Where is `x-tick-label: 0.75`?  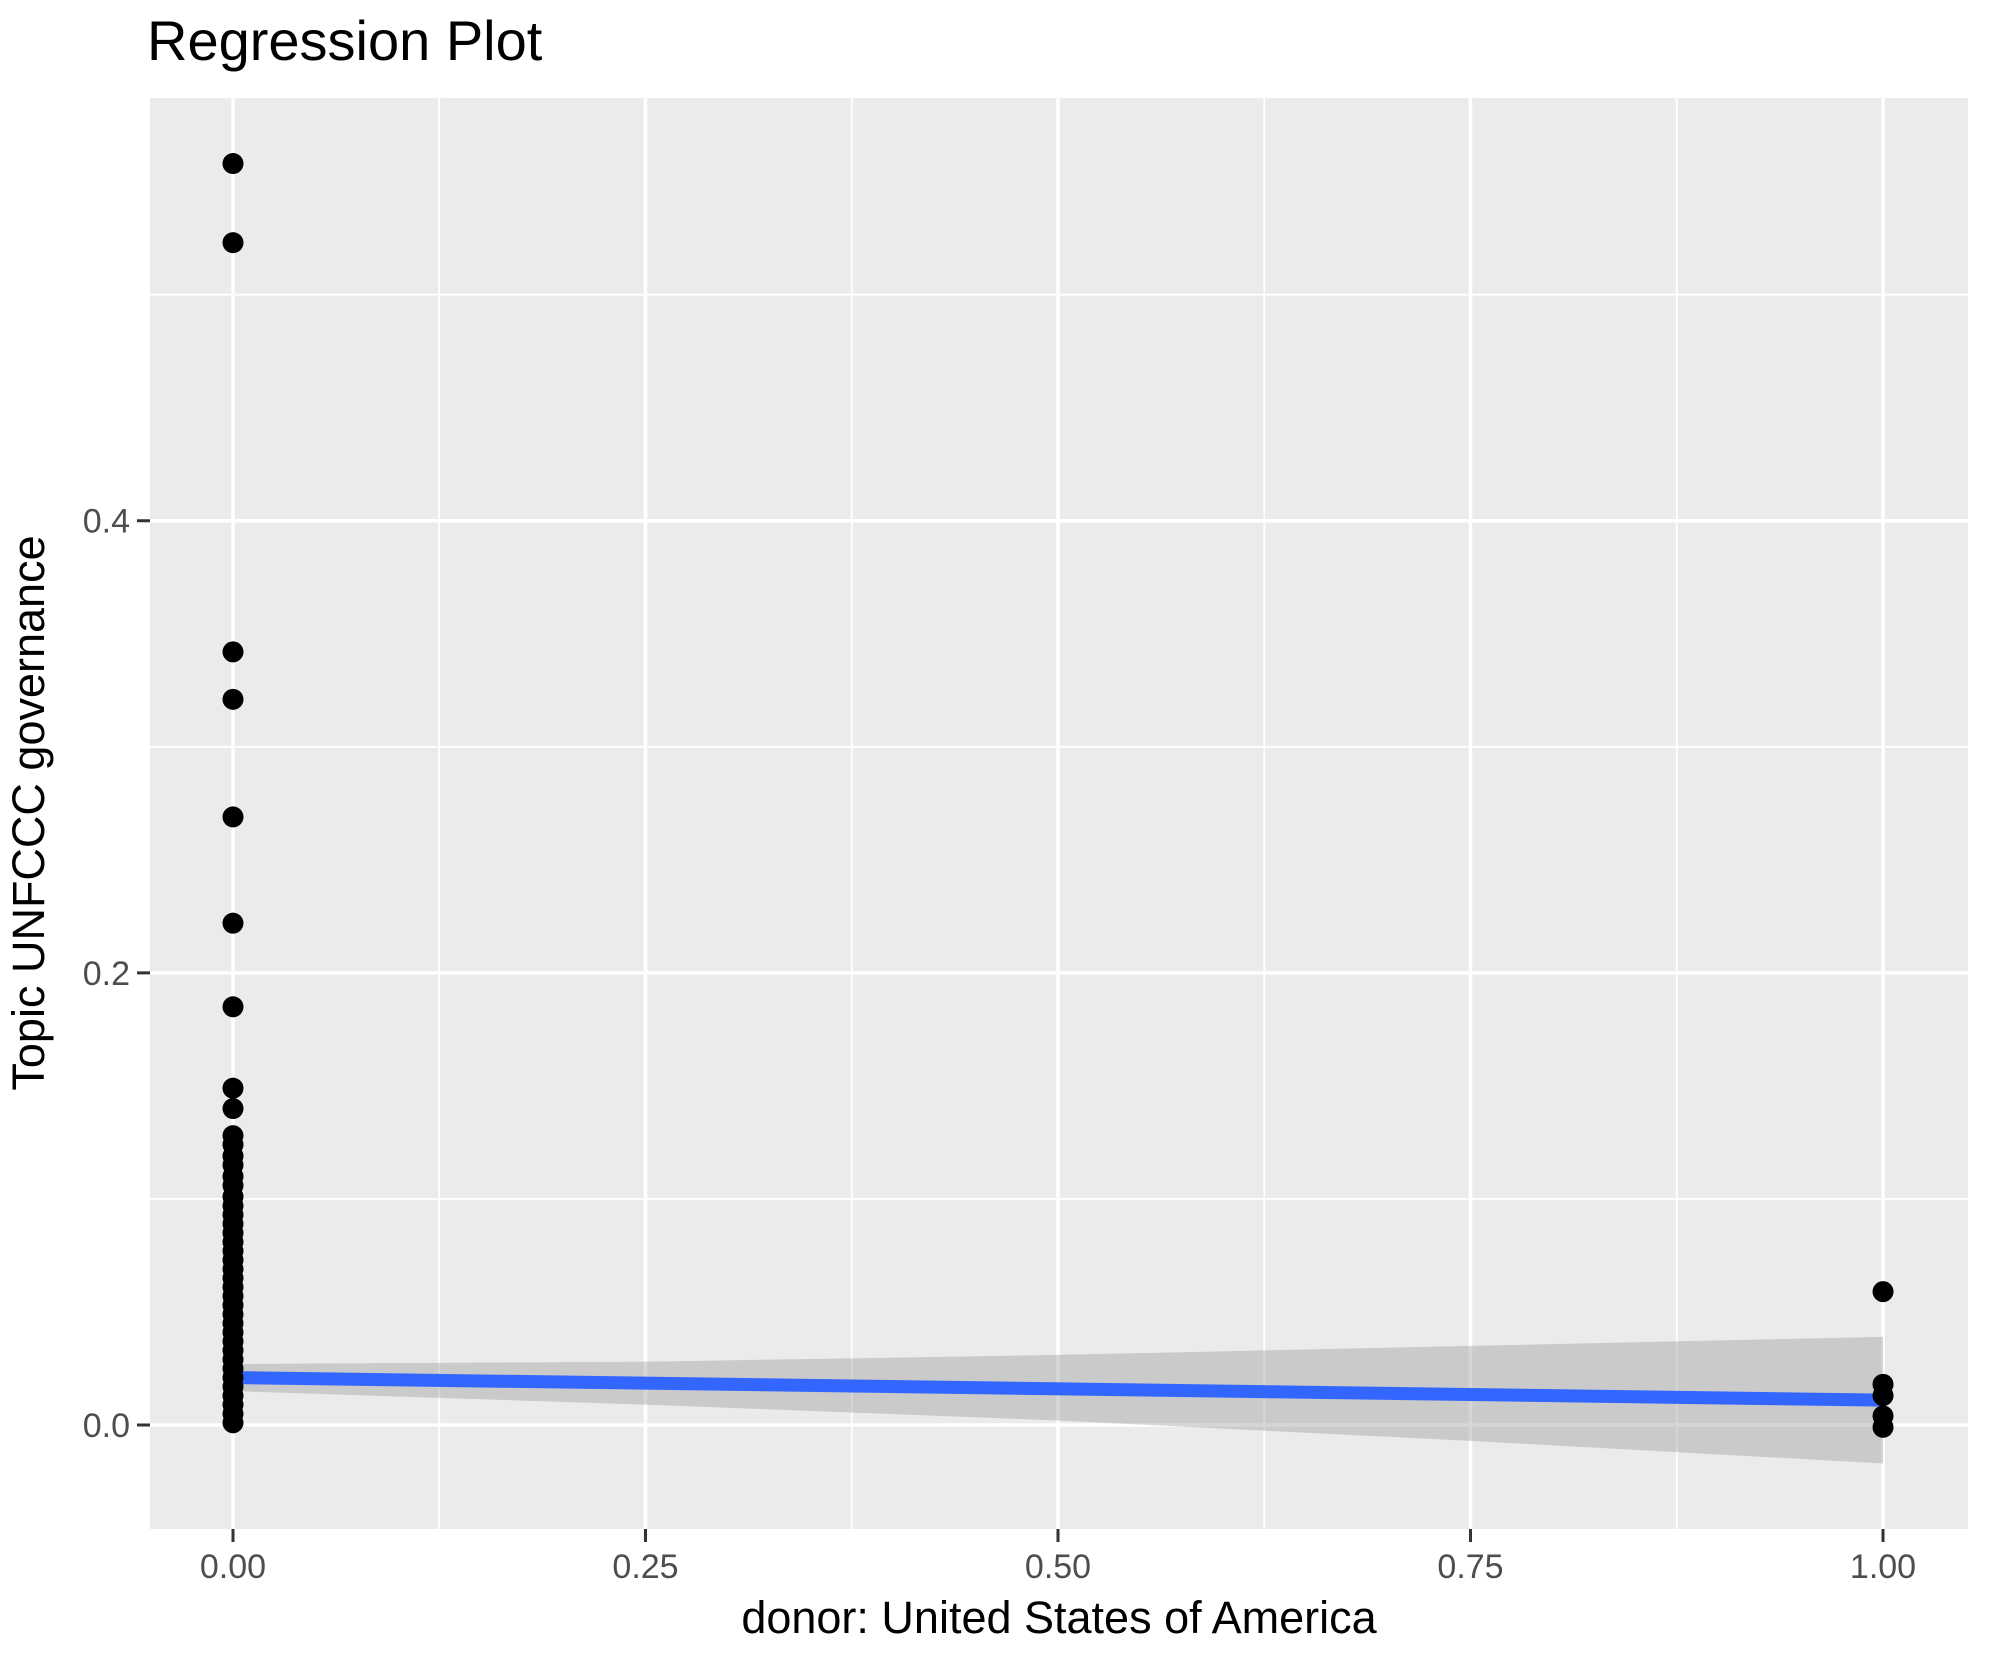 x-tick-label: 0.75 is located at coordinates (1470, 1567).